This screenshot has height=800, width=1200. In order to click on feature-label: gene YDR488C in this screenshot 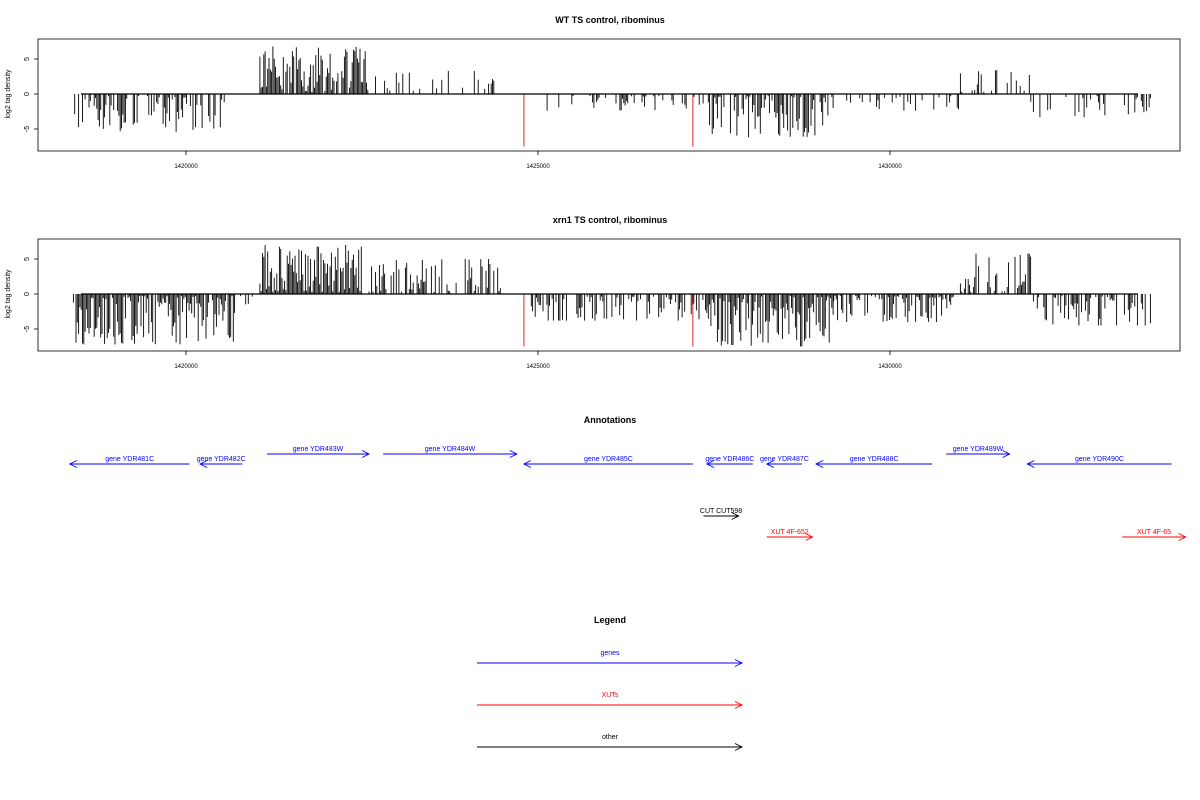, I will do `click(874, 459)`.